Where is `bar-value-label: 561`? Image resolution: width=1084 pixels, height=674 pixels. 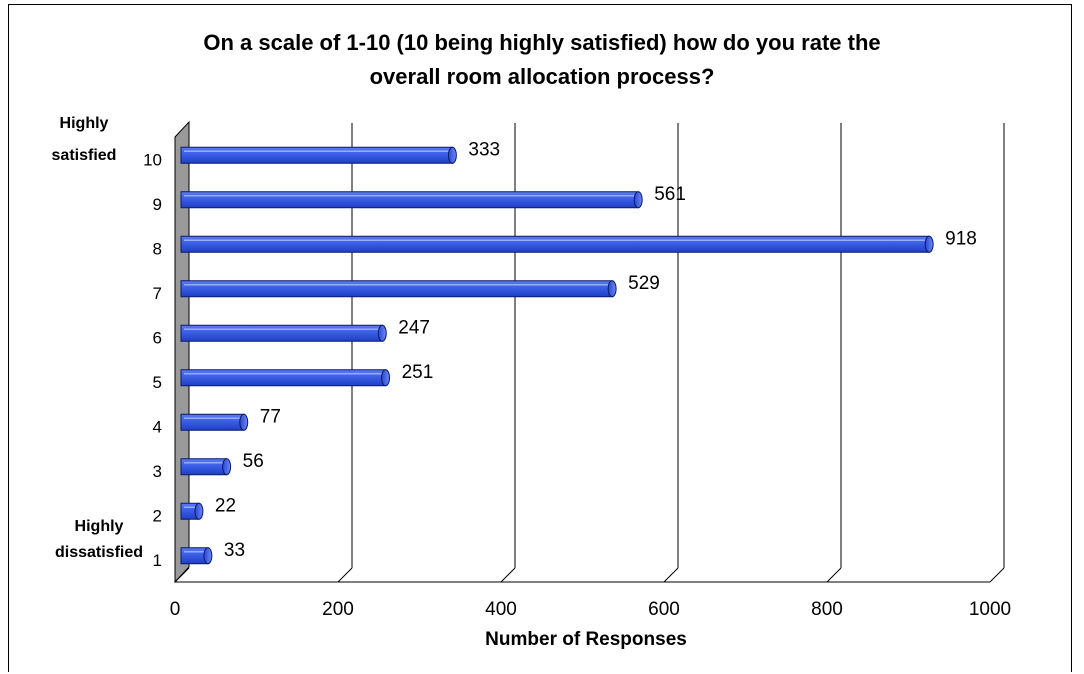 bar-value-label: 561 is located at coordinates (670, 194).